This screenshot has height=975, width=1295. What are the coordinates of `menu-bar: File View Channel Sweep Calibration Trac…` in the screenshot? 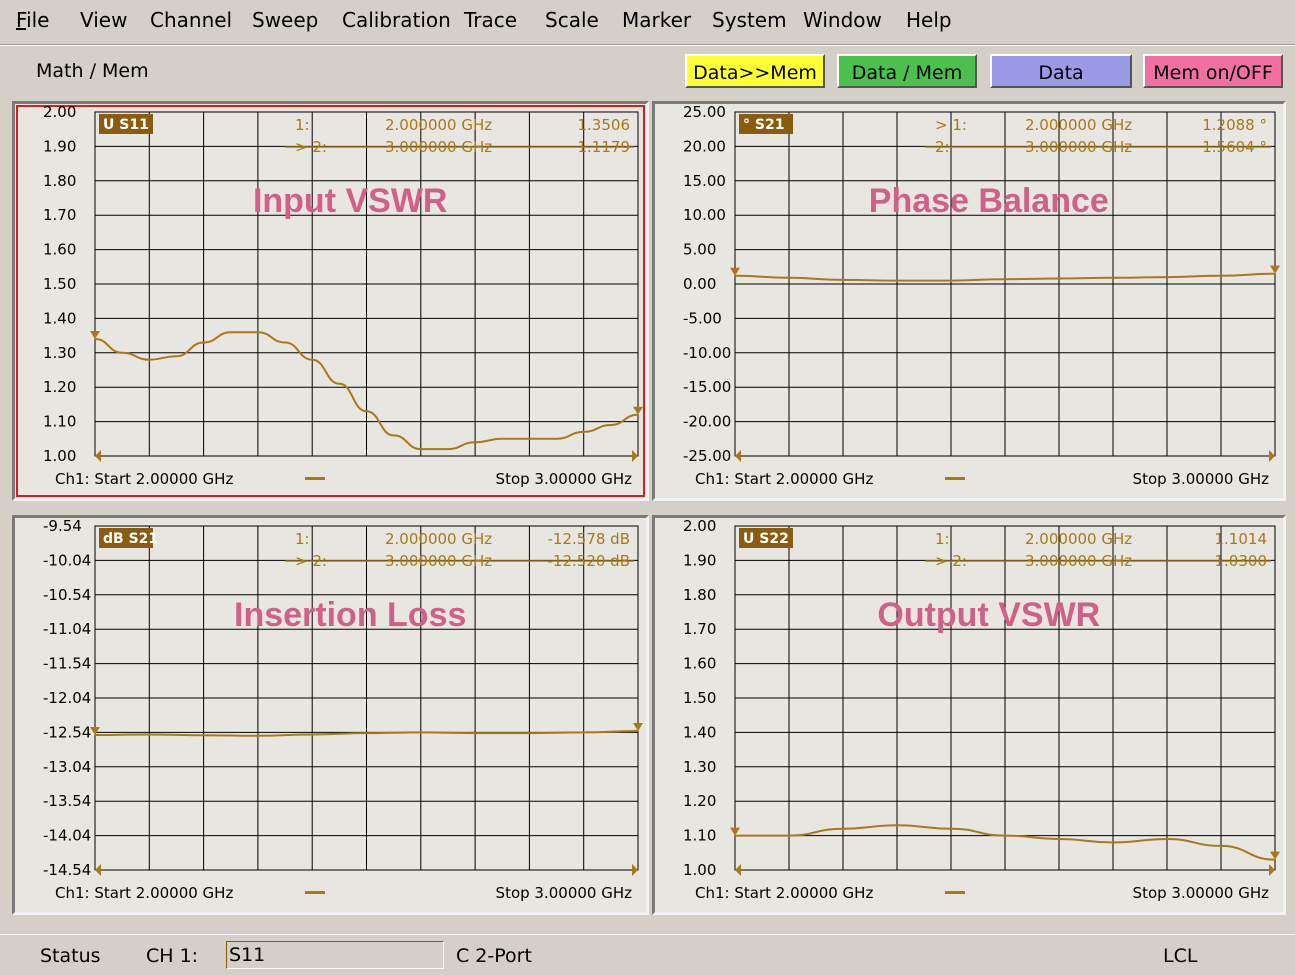 It's located at (647, 22).